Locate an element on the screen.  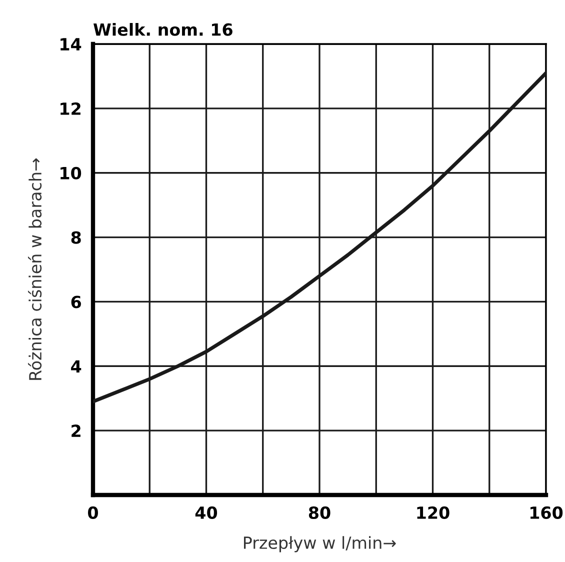
x-tick-label: 160 is located at coordinates (546, 513).